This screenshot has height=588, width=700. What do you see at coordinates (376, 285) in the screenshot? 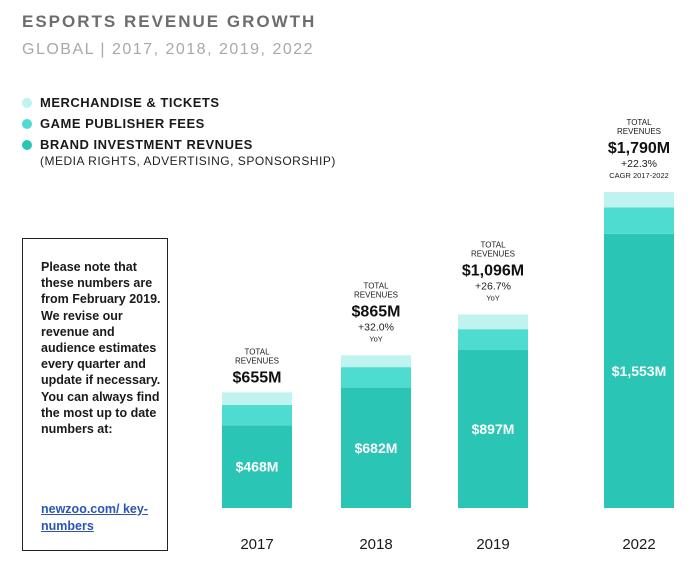
I see `total-caption-line1-2018: TOTAL` at bounding box center [376, 285].